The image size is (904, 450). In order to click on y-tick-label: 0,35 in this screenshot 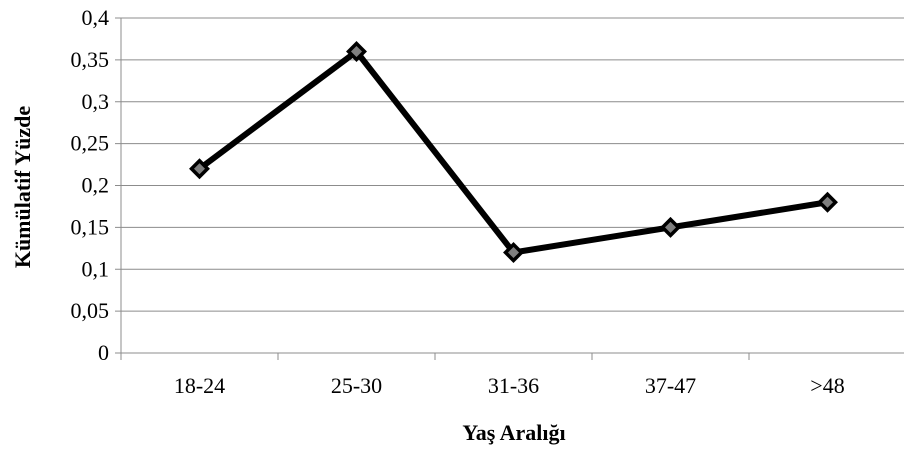, I will do `click(90, 59)`.